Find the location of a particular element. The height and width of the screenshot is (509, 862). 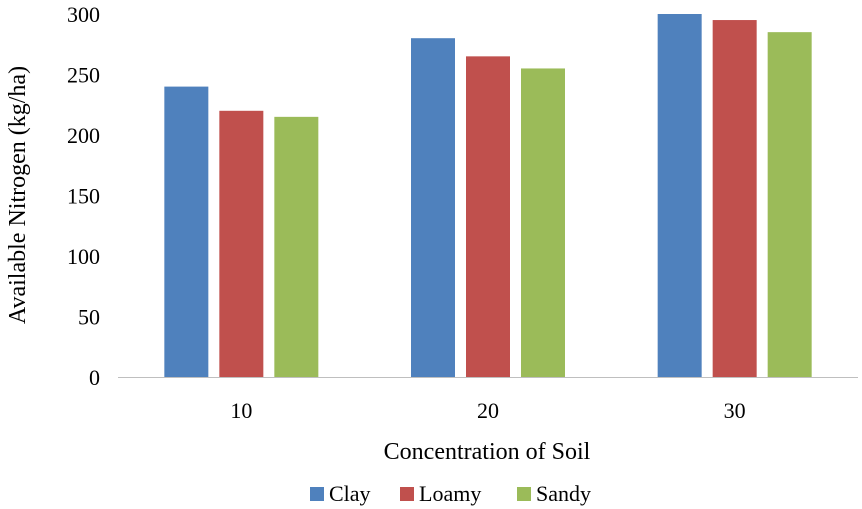

legend-swatch-clay is located at coordinates (317, 494).